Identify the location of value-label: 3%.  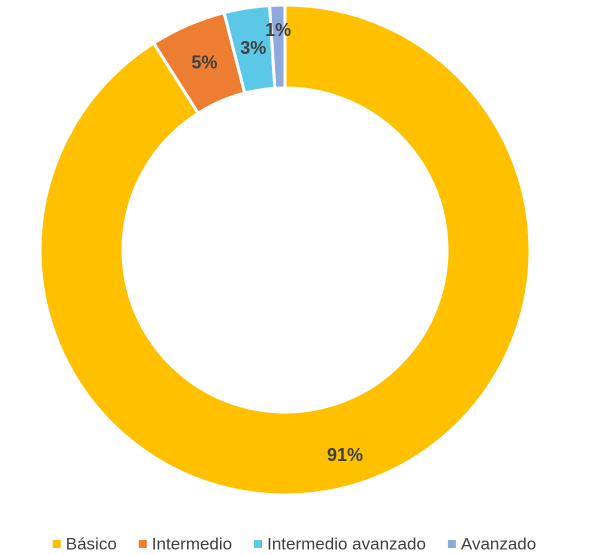
(253, 48).